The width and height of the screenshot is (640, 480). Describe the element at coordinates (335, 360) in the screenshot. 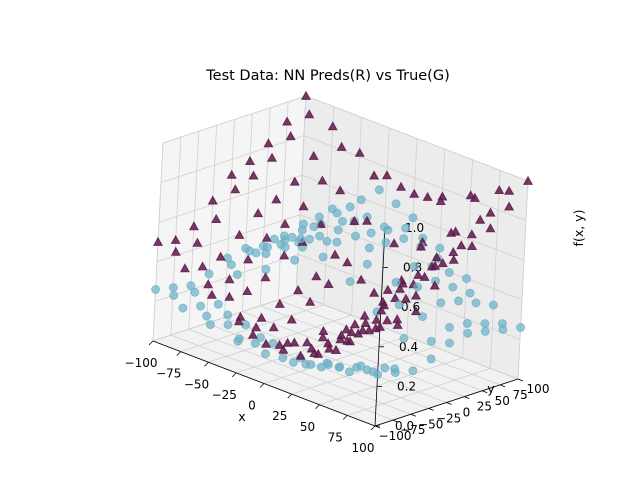

I see `y-grid-floor` at that location.